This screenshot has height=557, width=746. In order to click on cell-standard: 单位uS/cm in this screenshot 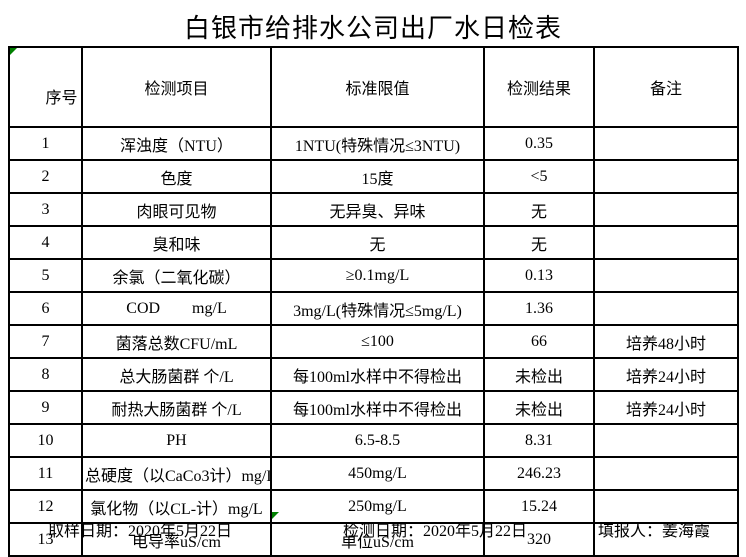, I will do `click(377, 539)`.